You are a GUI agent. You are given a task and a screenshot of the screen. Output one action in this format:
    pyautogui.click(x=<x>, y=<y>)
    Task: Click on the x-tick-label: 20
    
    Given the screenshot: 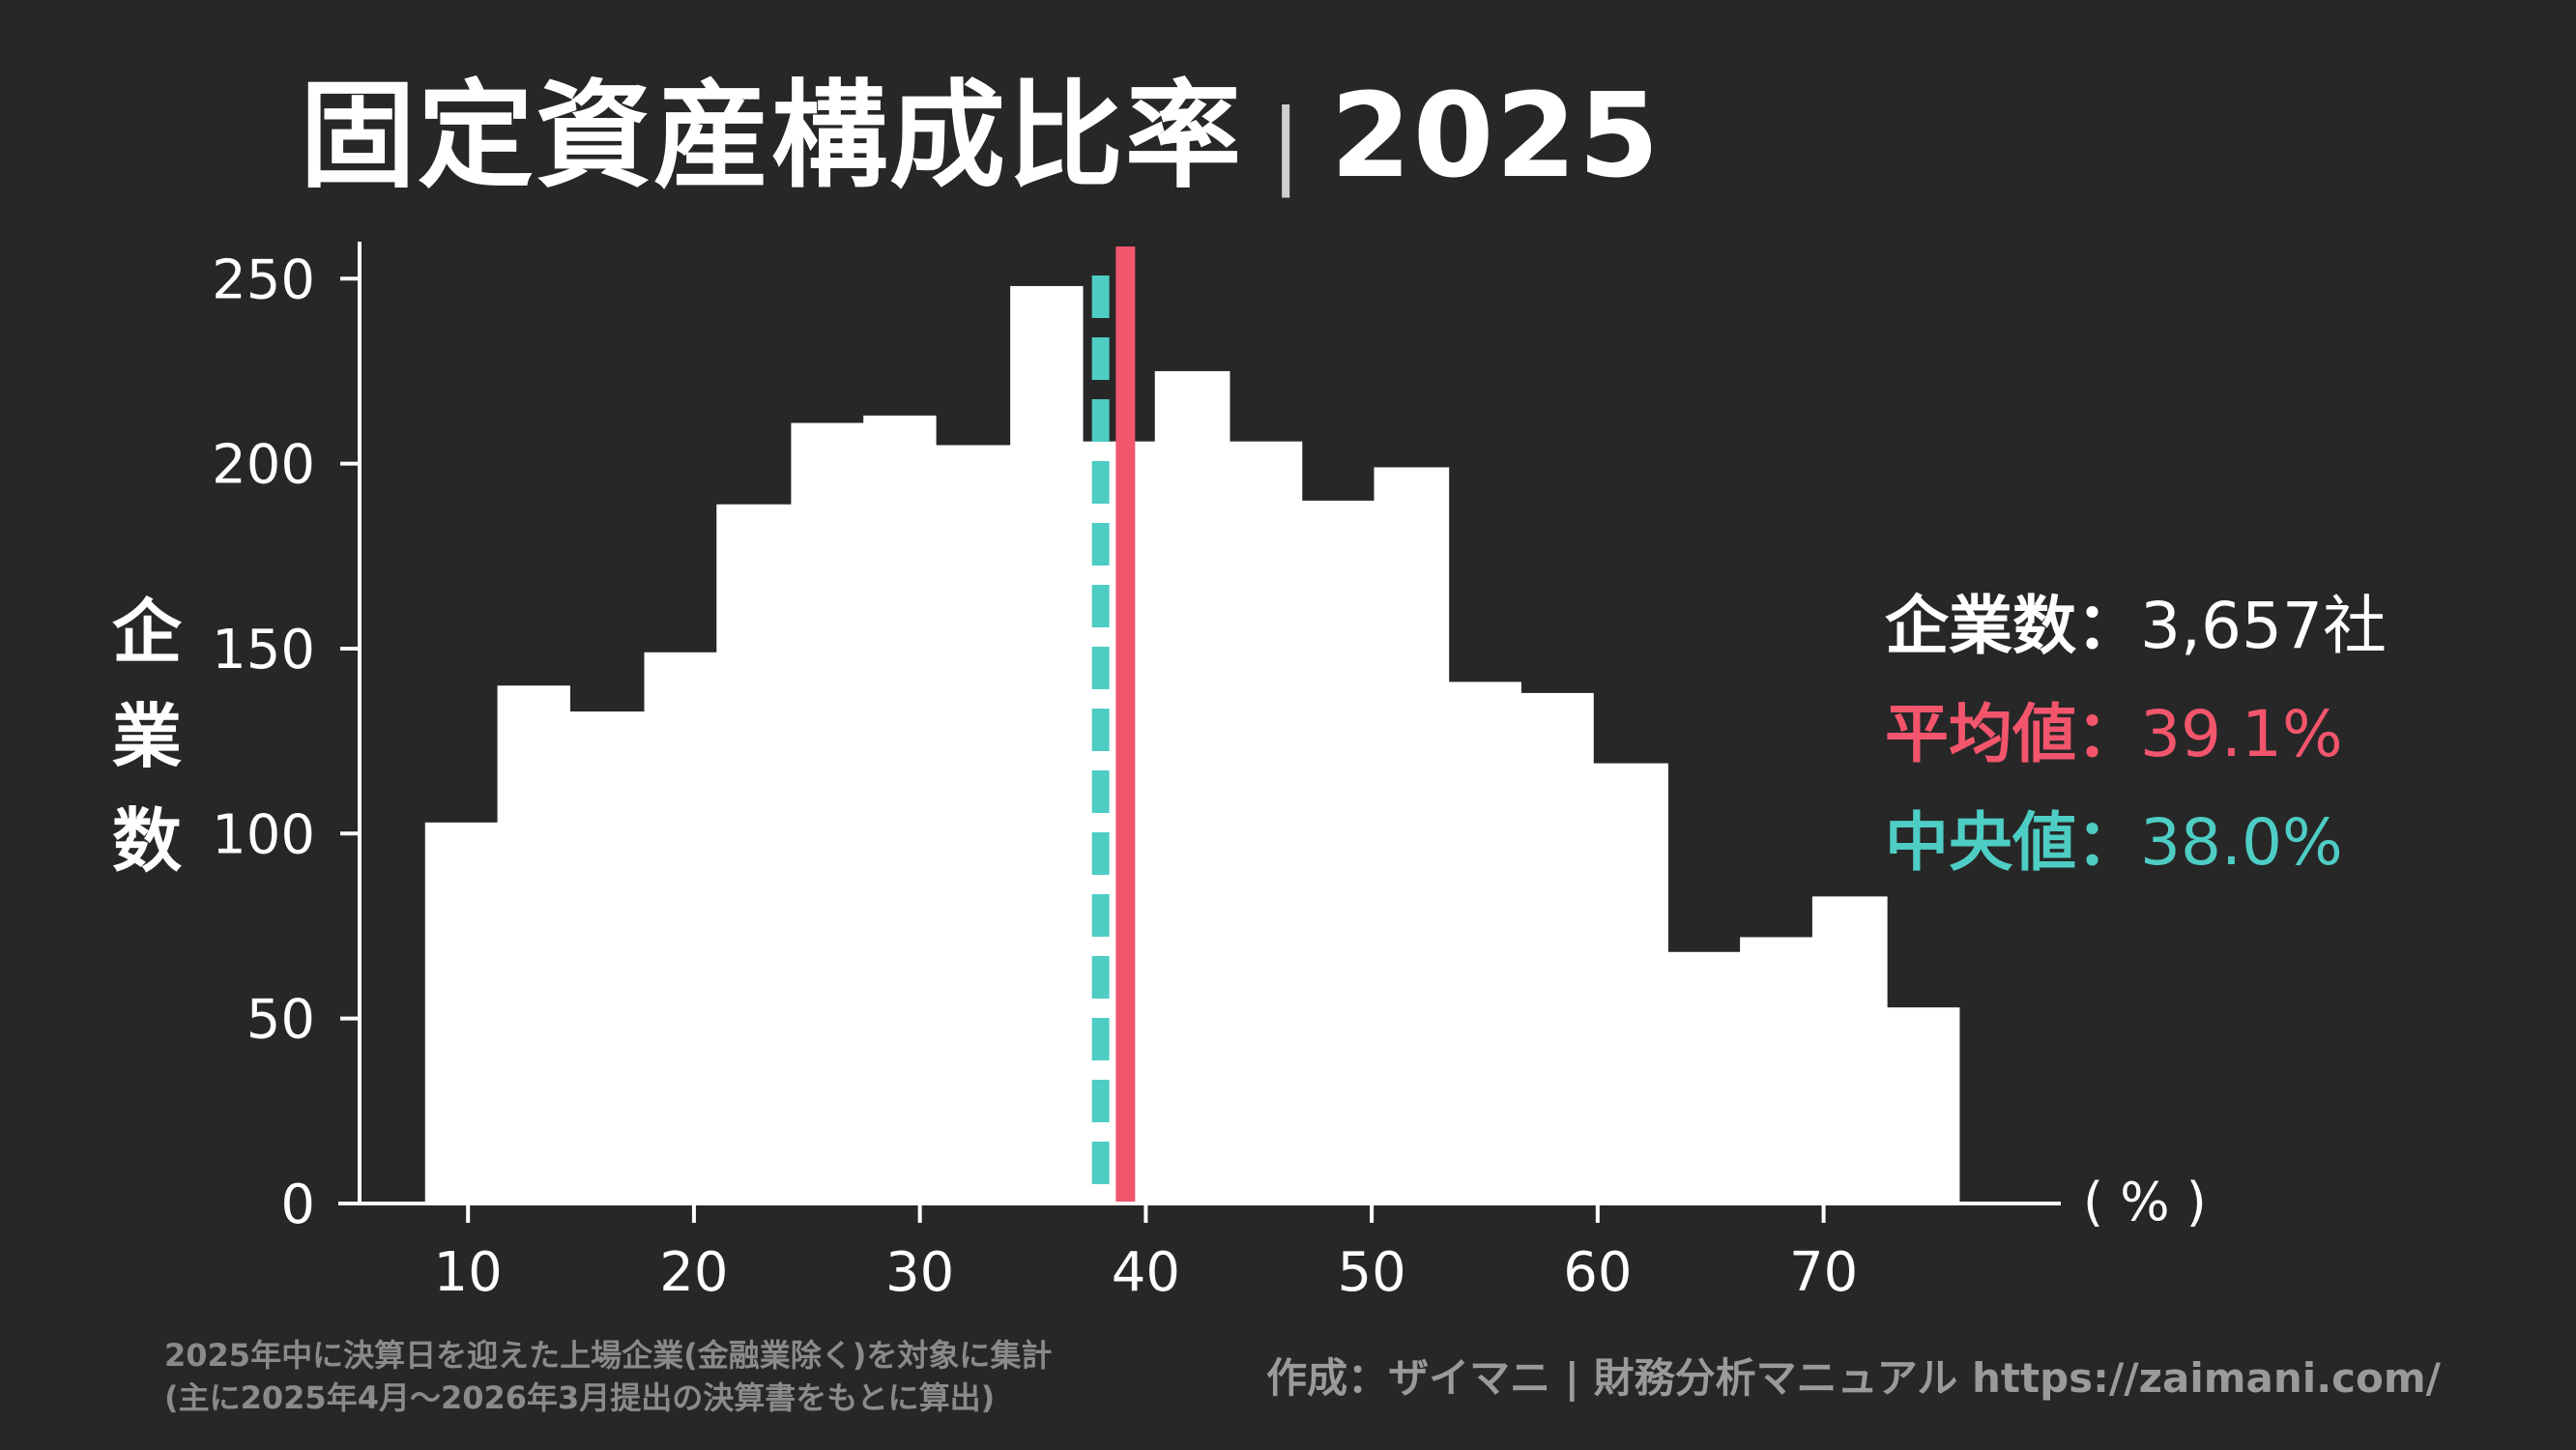 What is the action you would take?
    pyautogui.click(x=693, y=1272)
    